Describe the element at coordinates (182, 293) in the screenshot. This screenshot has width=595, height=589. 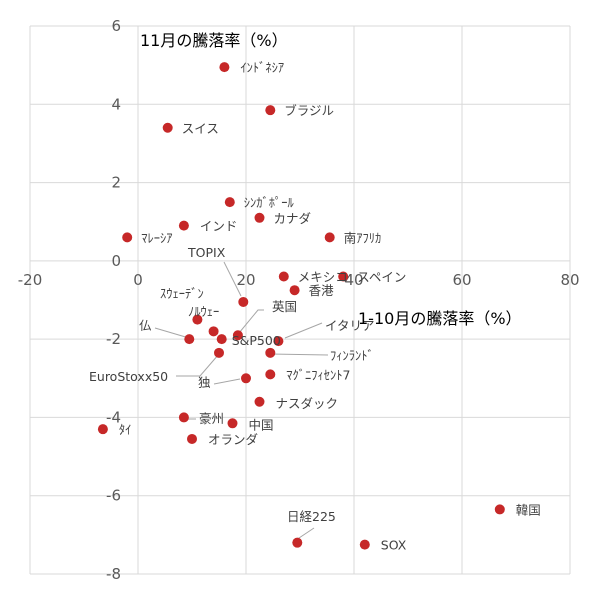
I see `point-label: ｽｳｪｰﾃﾞﾝ` at that location.